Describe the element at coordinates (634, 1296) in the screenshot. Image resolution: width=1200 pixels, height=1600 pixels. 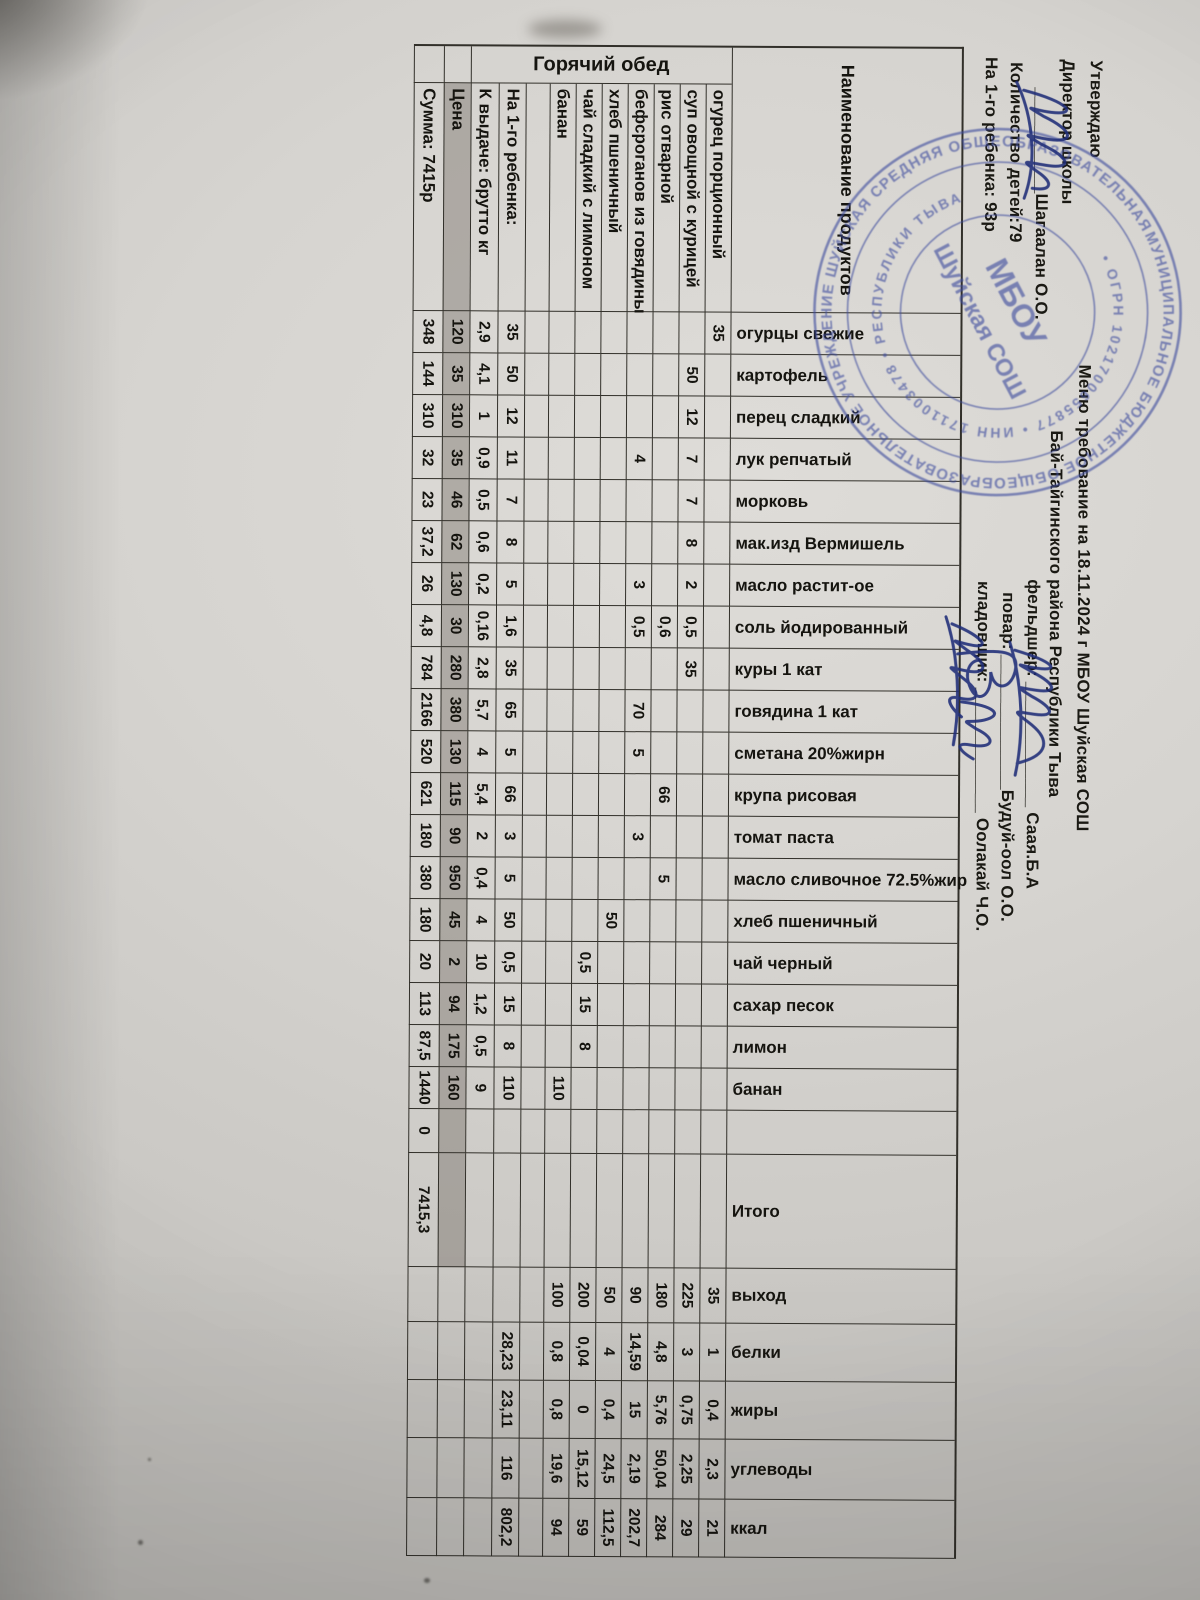
I see `value-cell: 90` at that location.